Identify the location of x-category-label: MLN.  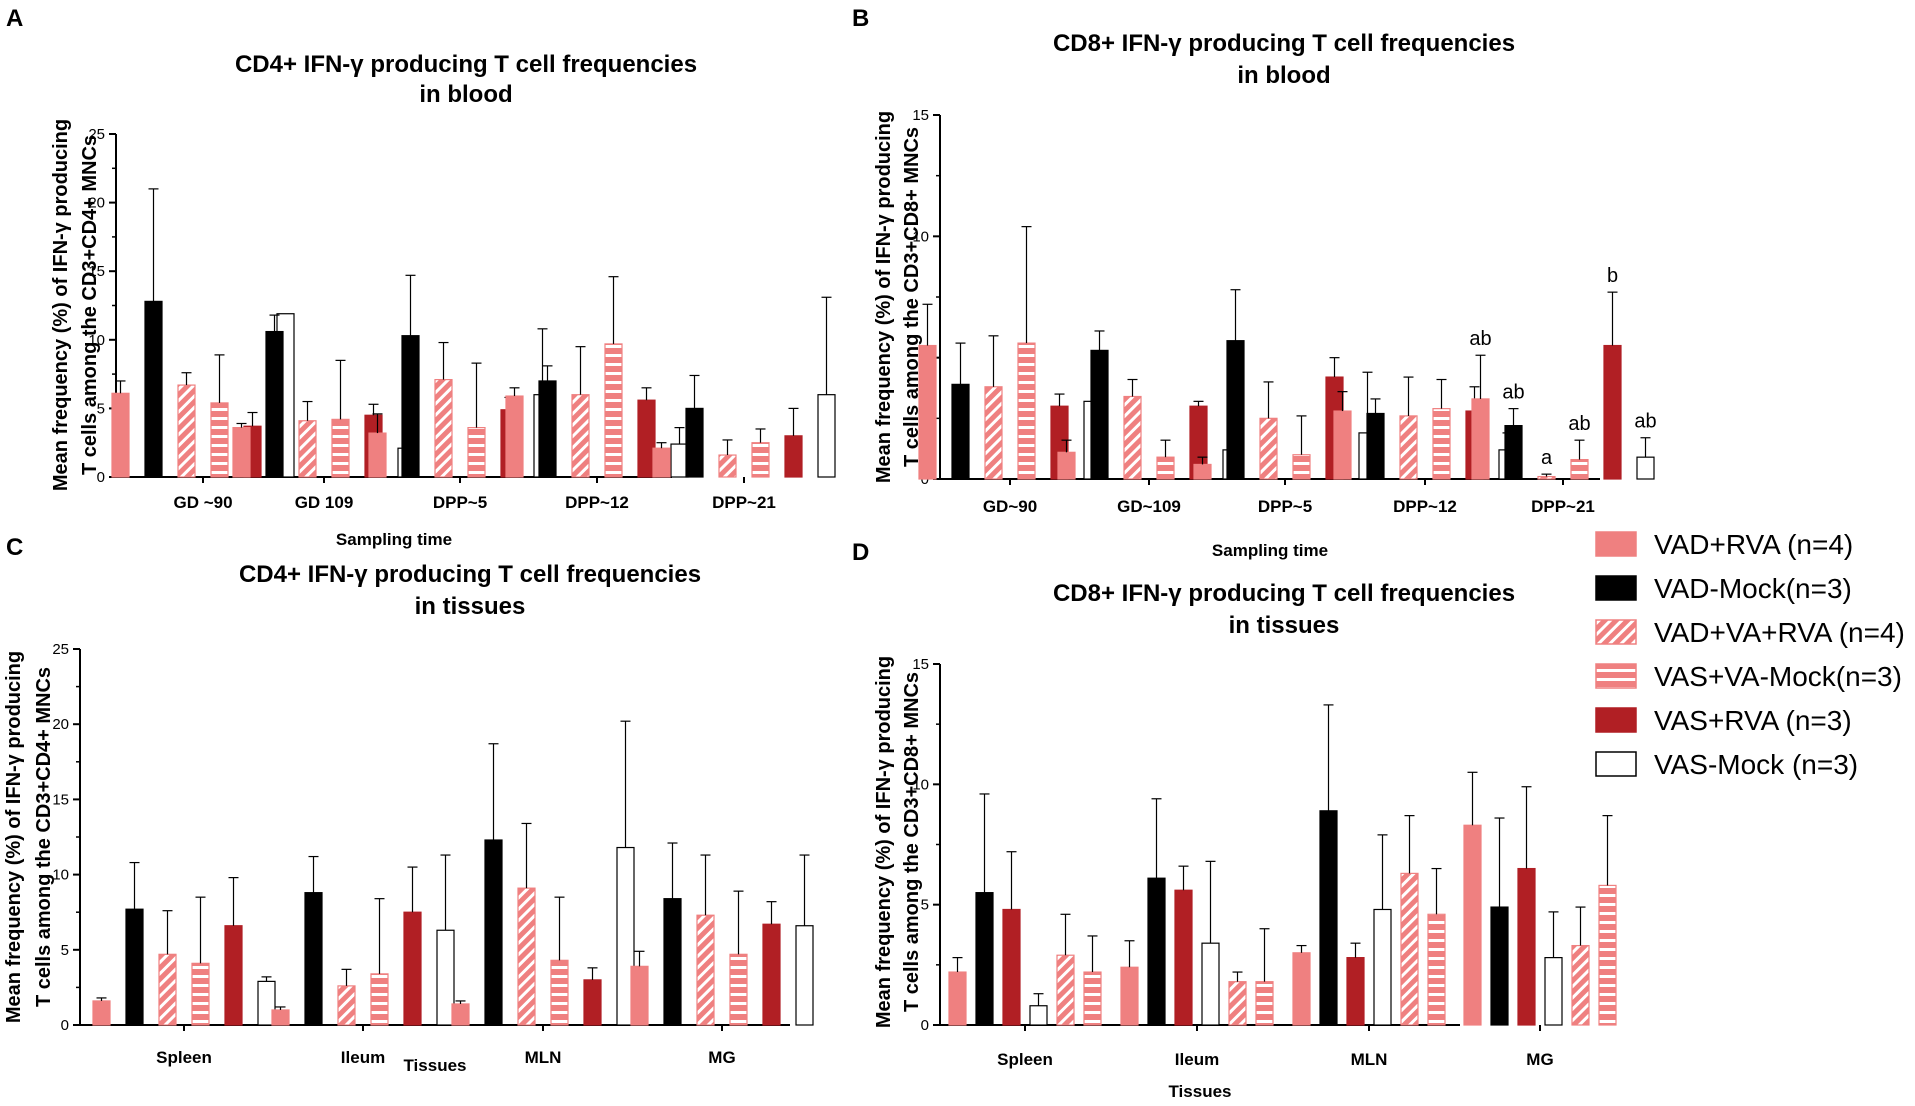
(543, 1057).